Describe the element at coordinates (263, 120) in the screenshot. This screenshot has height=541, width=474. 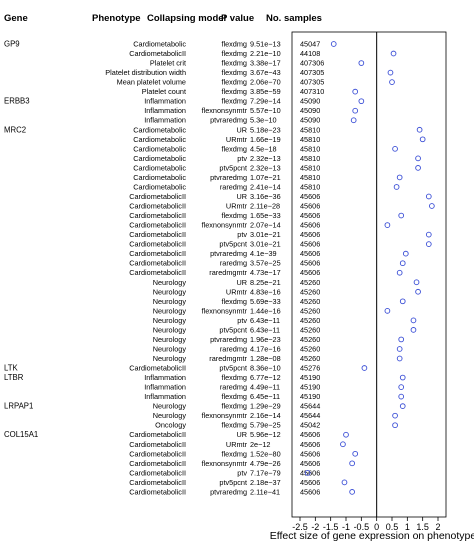
I see `p-value-cell: 5.3e−10` at that location.